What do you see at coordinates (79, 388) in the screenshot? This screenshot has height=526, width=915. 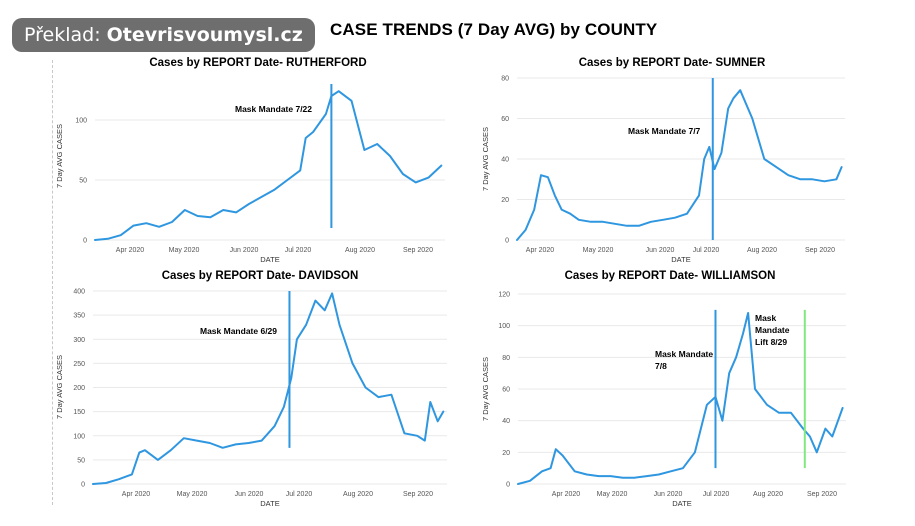 I see `y-tick-label: 200` at bounding box center [79, 388].